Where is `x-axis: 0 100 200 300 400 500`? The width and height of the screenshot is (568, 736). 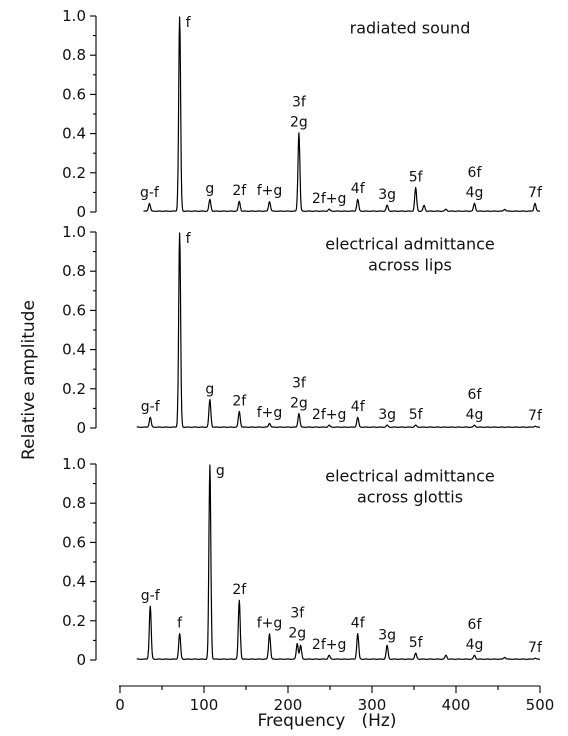
x-axis: 0 100 200 300 400 500 is located at coordinates (335, 699).